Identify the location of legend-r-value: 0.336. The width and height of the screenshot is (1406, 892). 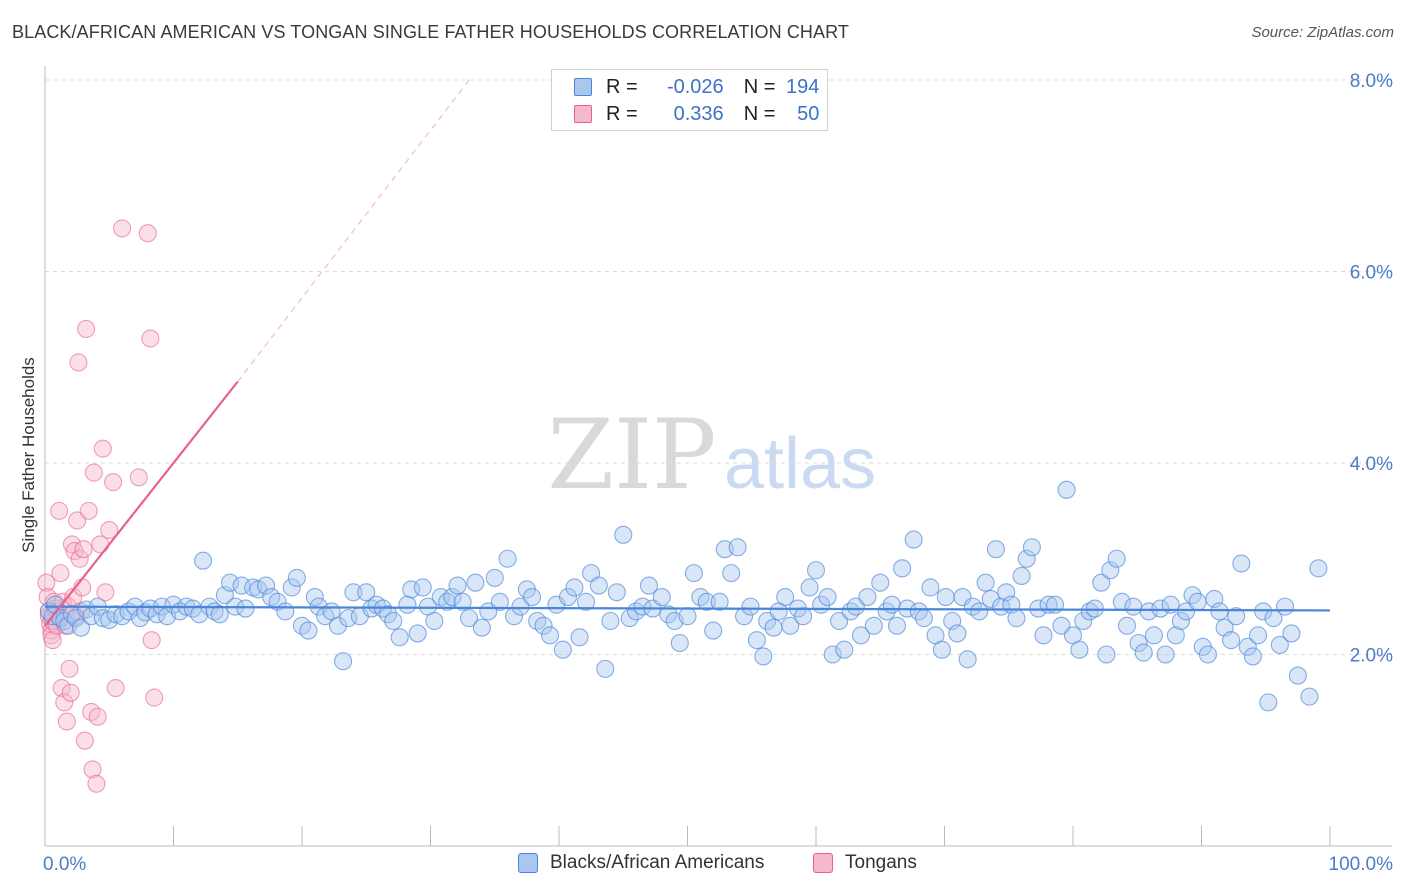
(698, 113).